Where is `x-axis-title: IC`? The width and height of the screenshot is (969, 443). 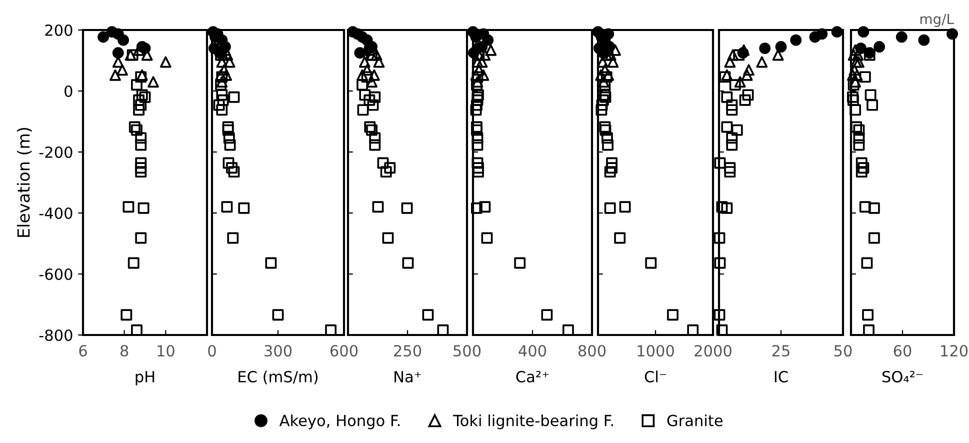
x-axis-title: IC is located at coordinates (781, 376).